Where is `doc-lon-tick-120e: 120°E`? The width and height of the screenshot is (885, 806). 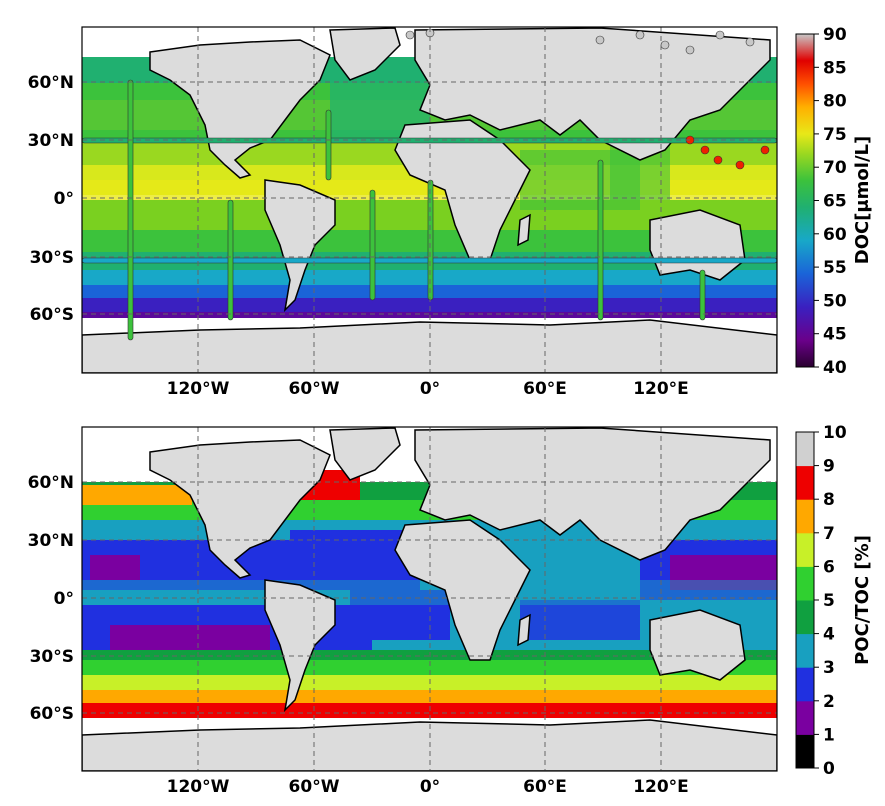
doc-lon-tick-120e: 120°E is located at coordinates (661, 389).